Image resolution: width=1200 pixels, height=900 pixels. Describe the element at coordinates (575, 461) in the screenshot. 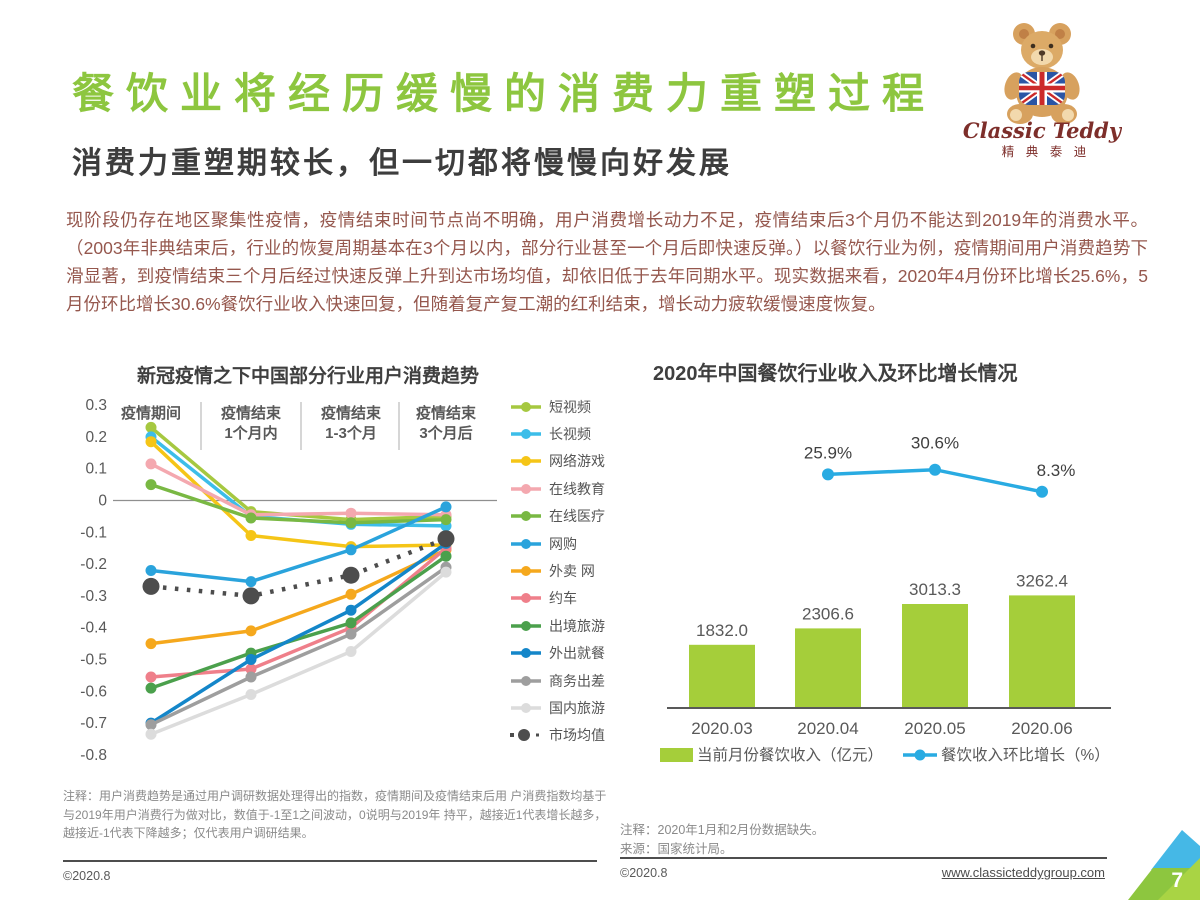

I see `legend-item: 网络游戏` at that location.